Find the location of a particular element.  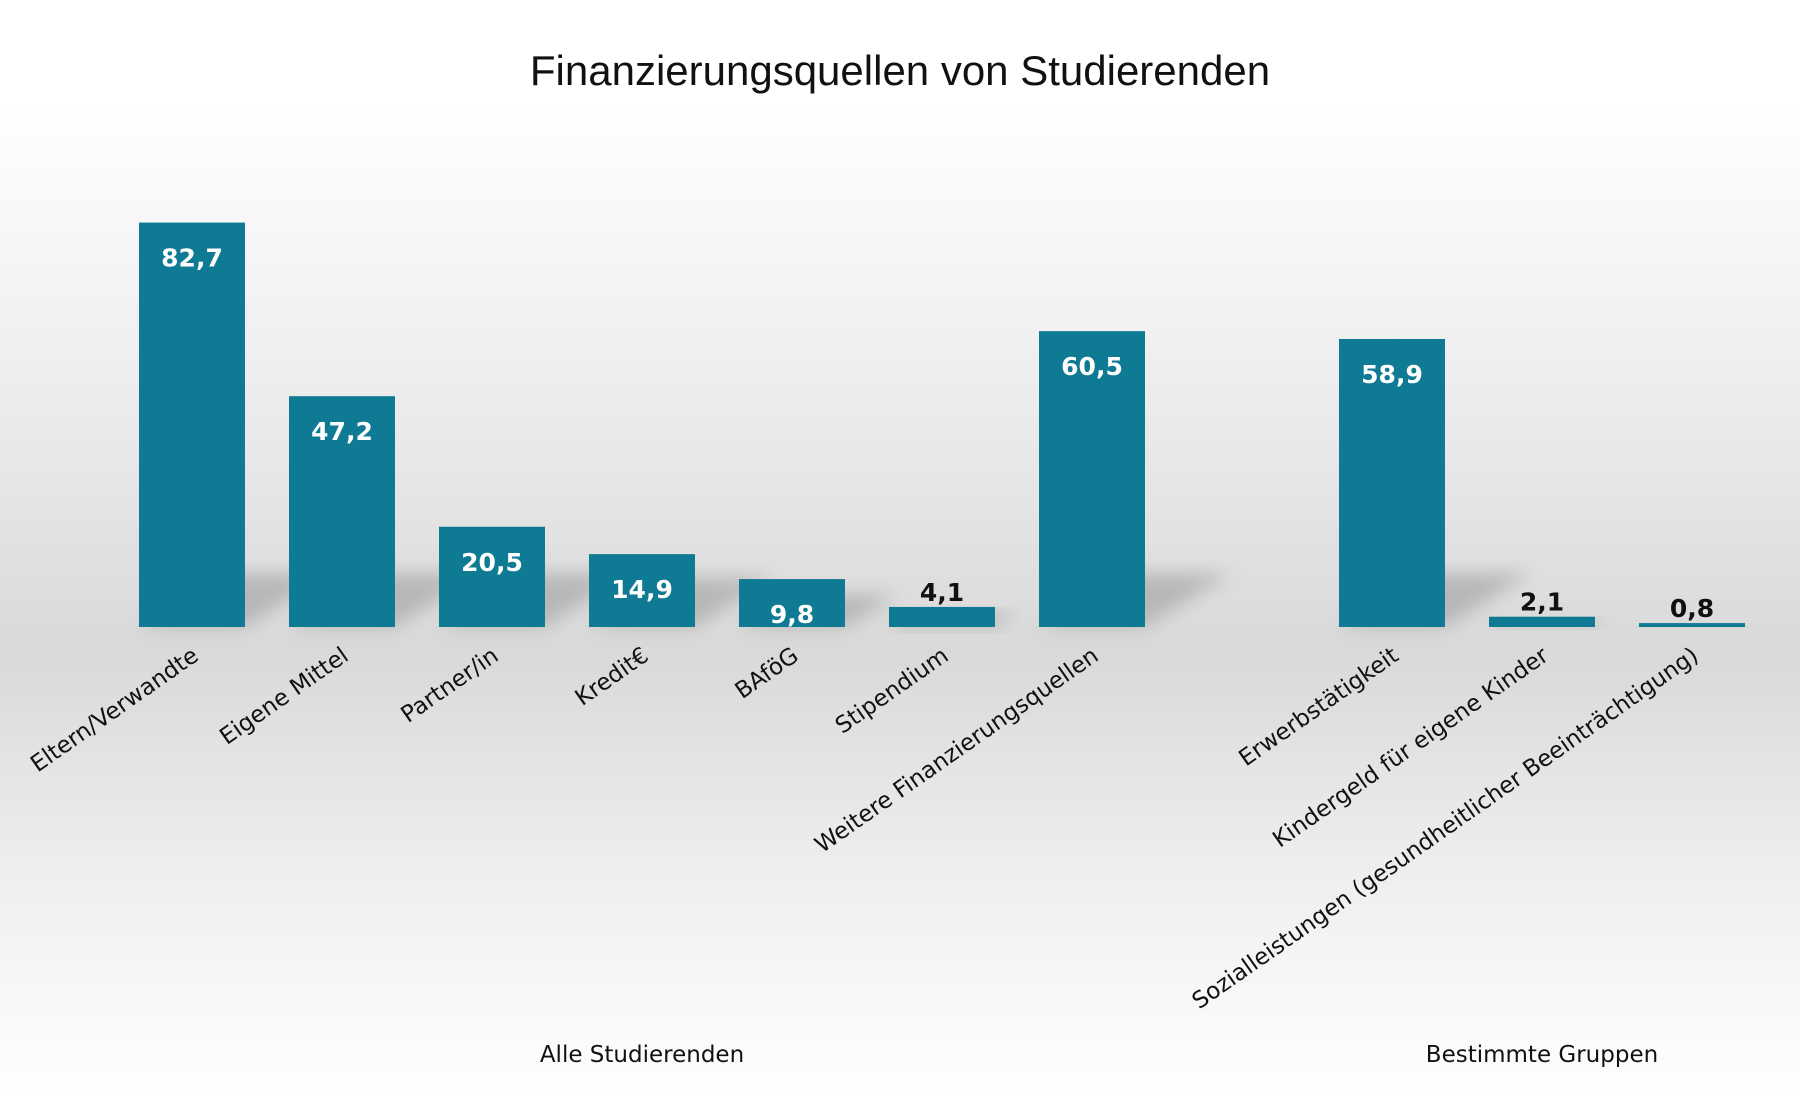

value-label-kindergeld-fuer-eigene-kinder: 2,1 is located at coordinates (1542, 602).